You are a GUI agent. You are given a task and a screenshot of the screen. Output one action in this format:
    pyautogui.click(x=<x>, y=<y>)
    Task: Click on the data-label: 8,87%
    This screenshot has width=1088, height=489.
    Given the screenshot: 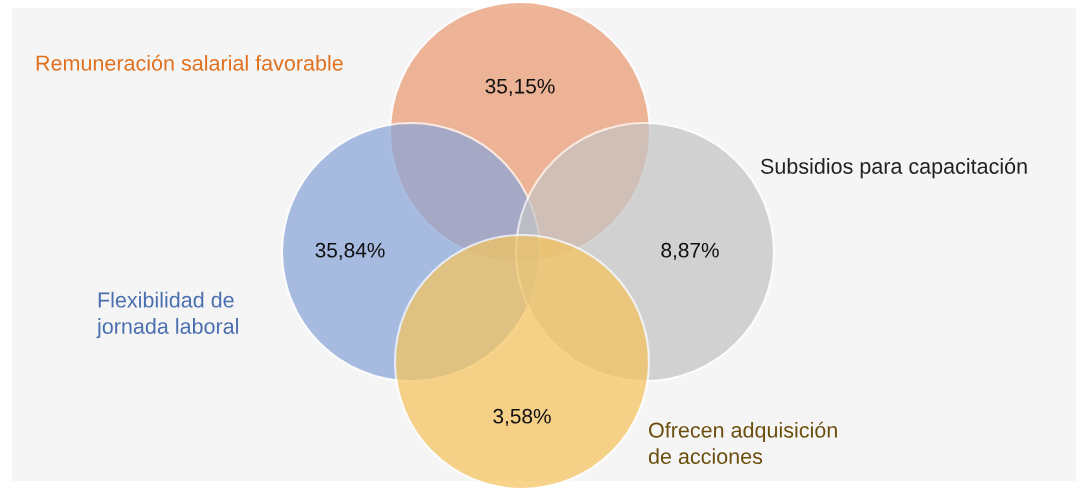 What is the action you would take?
    pyautogui.click(x=690, y=251)
    